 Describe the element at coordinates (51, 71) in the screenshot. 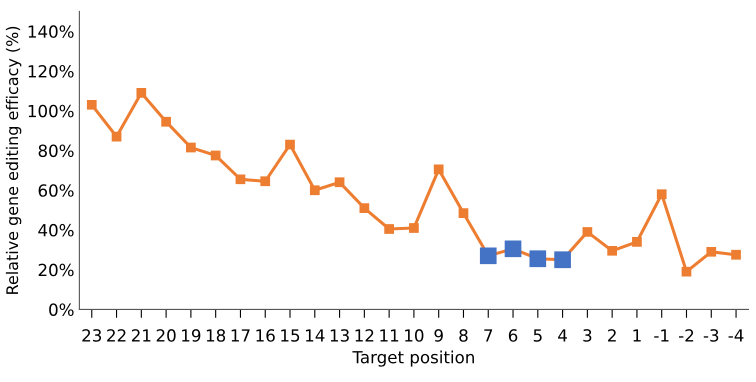

I see `y-tick-label: 120%` at that location.